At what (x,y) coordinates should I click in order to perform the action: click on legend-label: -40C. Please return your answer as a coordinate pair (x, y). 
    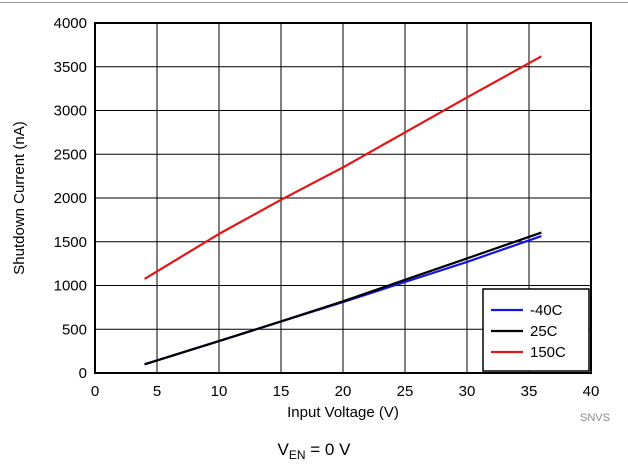
    Looking at the image, I should click on (546, 310).